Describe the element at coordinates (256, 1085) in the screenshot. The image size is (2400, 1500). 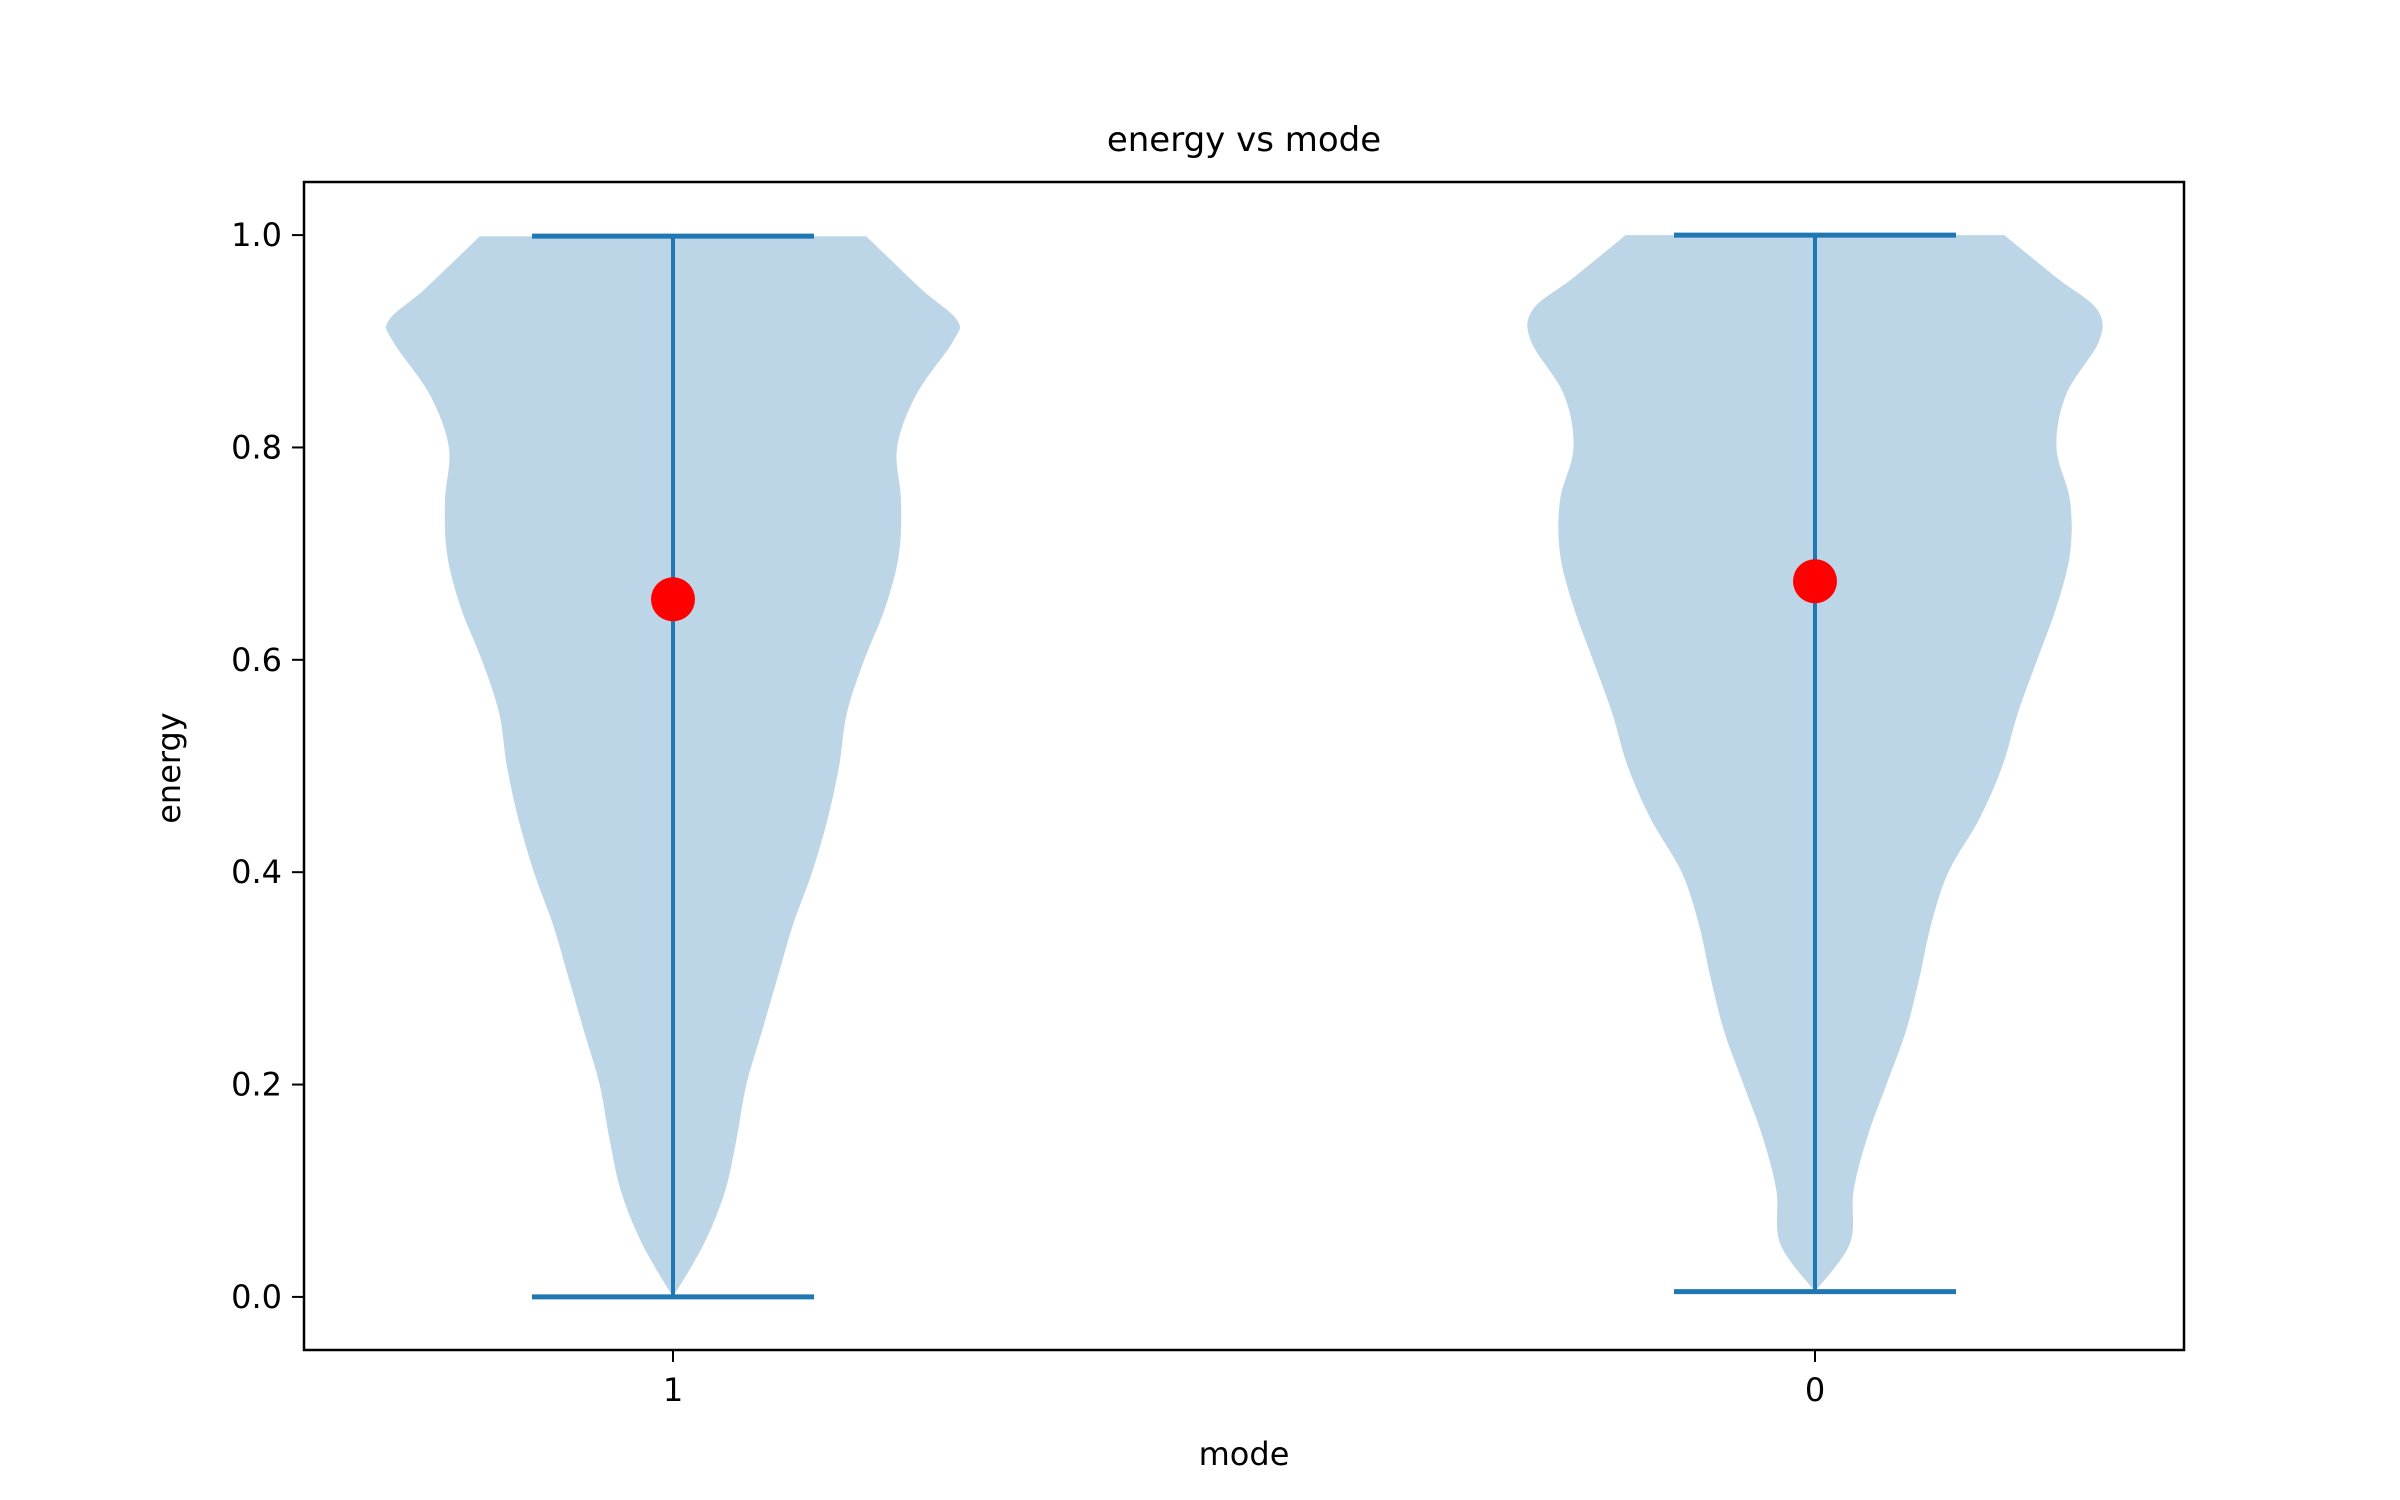
I see `y-tick-label: 0.2` at that location.